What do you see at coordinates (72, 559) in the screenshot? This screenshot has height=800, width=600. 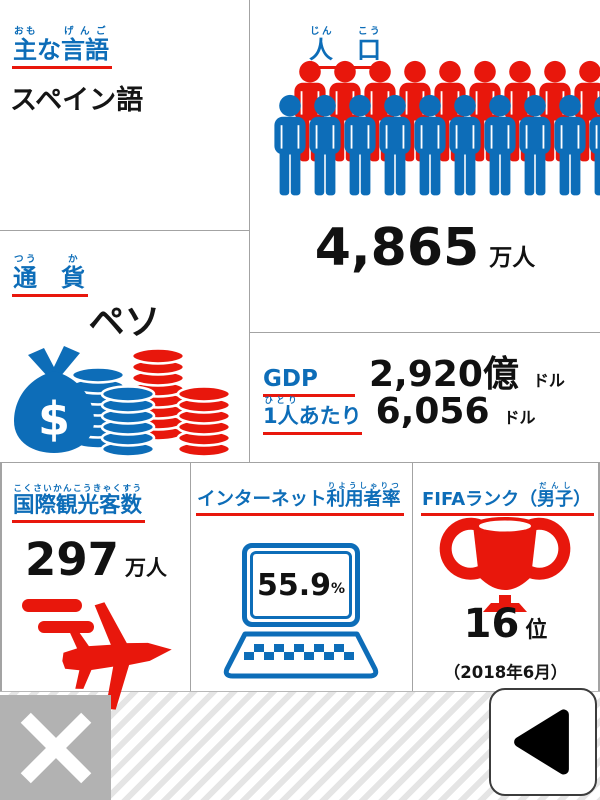 I see `tourists-value: 297` at bounding box center [72, 559].